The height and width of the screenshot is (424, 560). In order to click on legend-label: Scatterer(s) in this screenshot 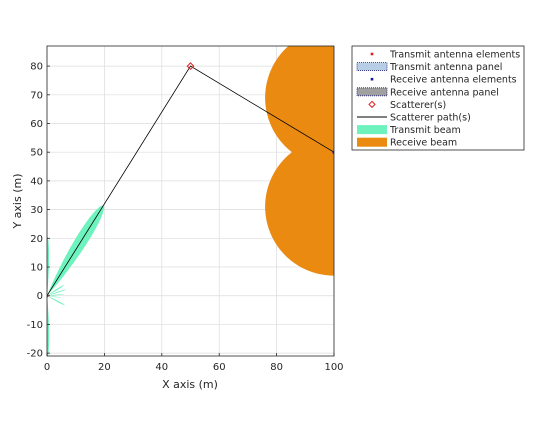, I will do `click(418, 105)`.